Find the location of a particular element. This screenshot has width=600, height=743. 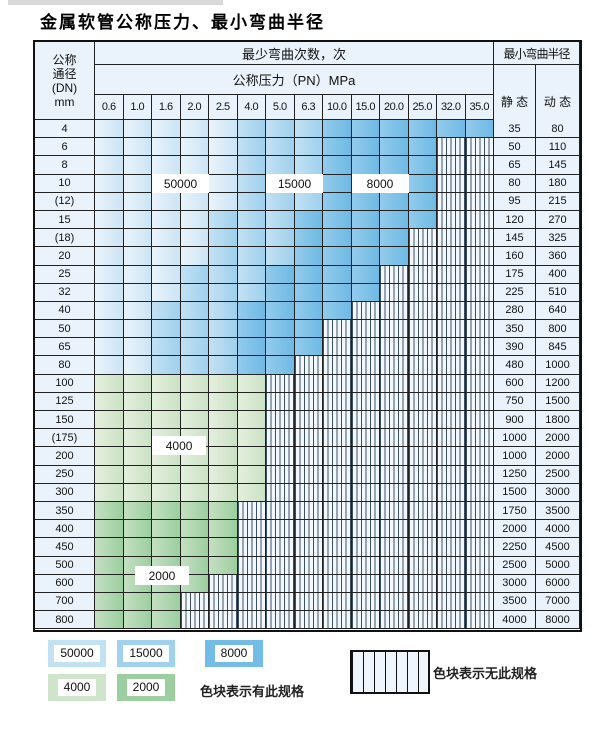

dn-header-line4: mm is located at coordinates (64, 101).